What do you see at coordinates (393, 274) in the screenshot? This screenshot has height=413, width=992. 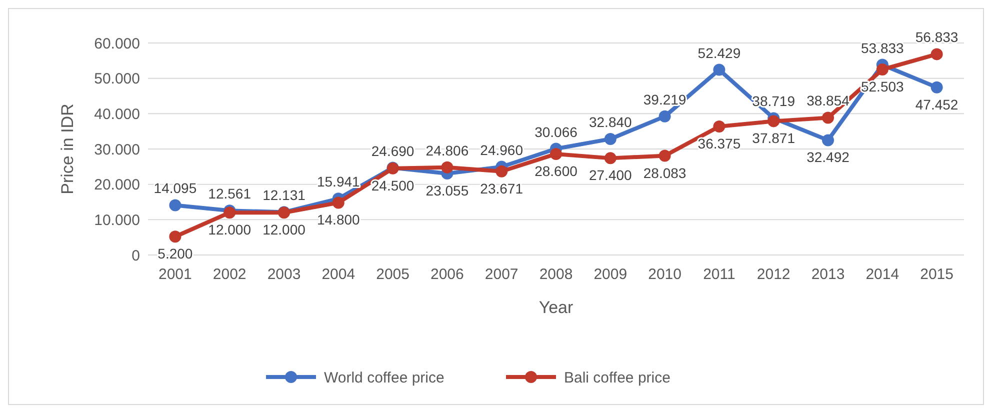 I see `x-tick-label: 2005` at bounding box center [393, 274].